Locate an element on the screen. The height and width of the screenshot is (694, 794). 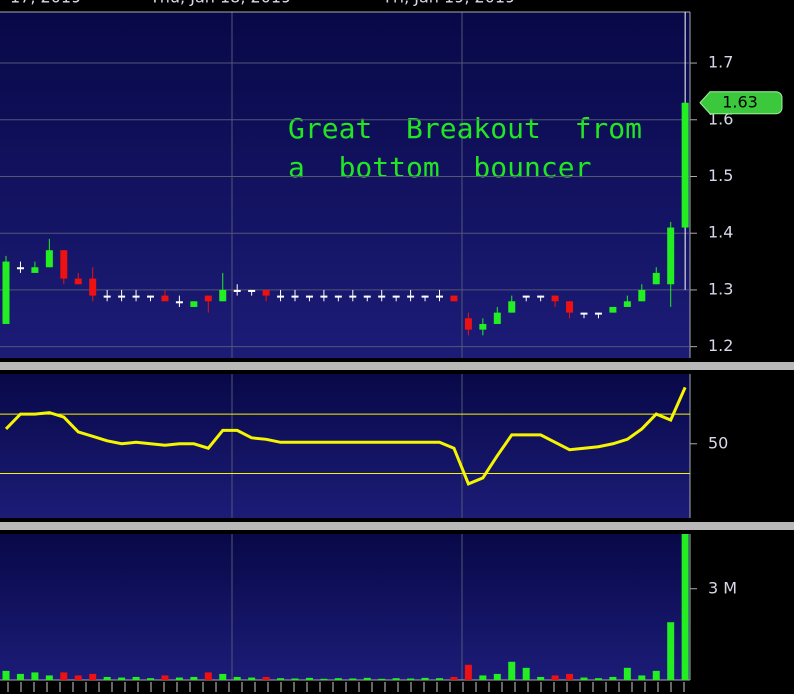
annotation: Great Breakout from is located at coordinates (465, 128).